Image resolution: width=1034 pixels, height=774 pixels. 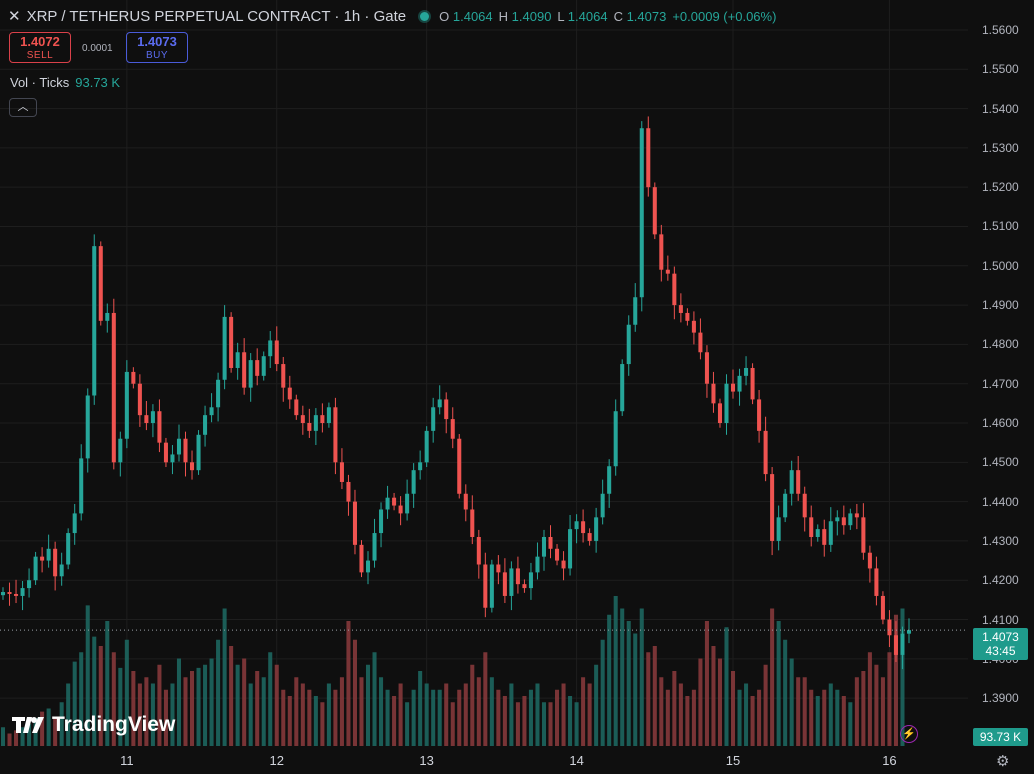 What do you see at coordinates (23, 107) in the screenshot?
I see `collapse-legend-button: ︿` at bounding box center [23, 107].